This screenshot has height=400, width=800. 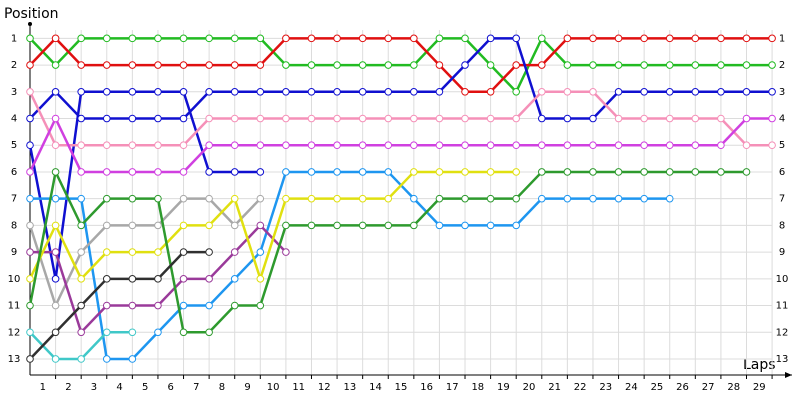 I want to click on x-tick-label: 17, so click(x=452, y=387).